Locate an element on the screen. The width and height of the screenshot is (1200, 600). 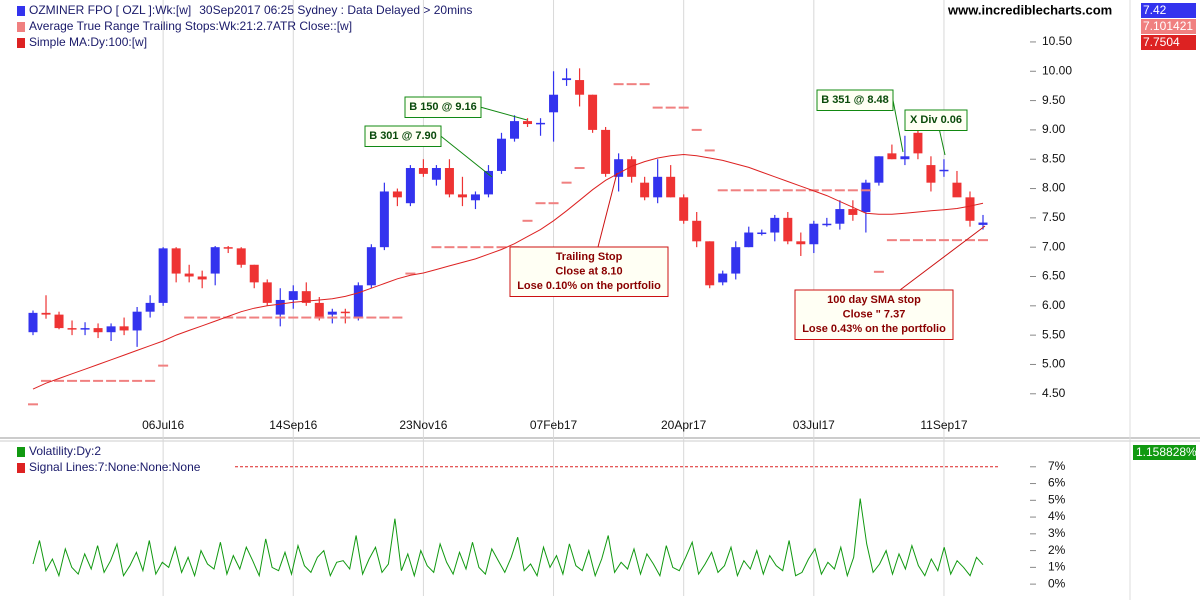
y-tick-label: 3% is located at coordinates (1057, 533).